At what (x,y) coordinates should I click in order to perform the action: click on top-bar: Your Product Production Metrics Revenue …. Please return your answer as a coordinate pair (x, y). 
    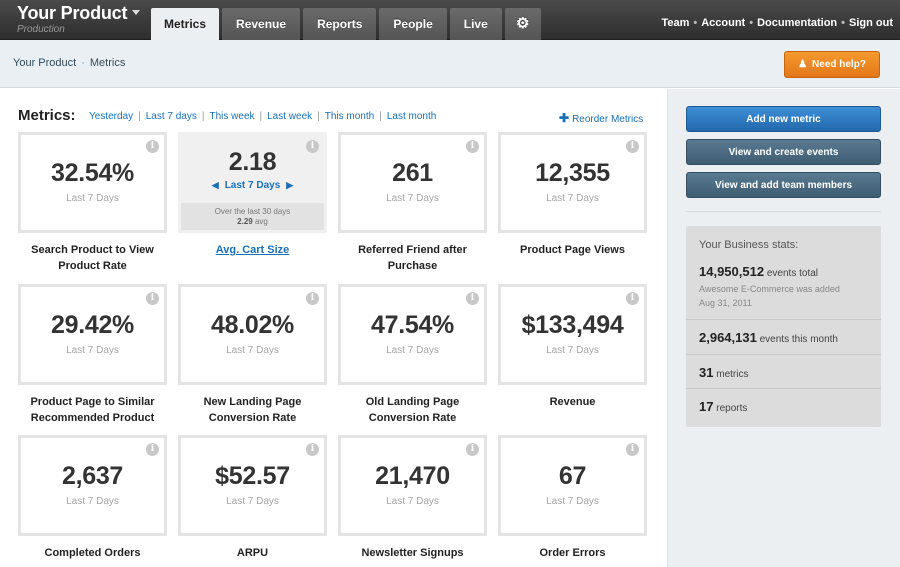
    Looking at the image, I should click on (450, 20).